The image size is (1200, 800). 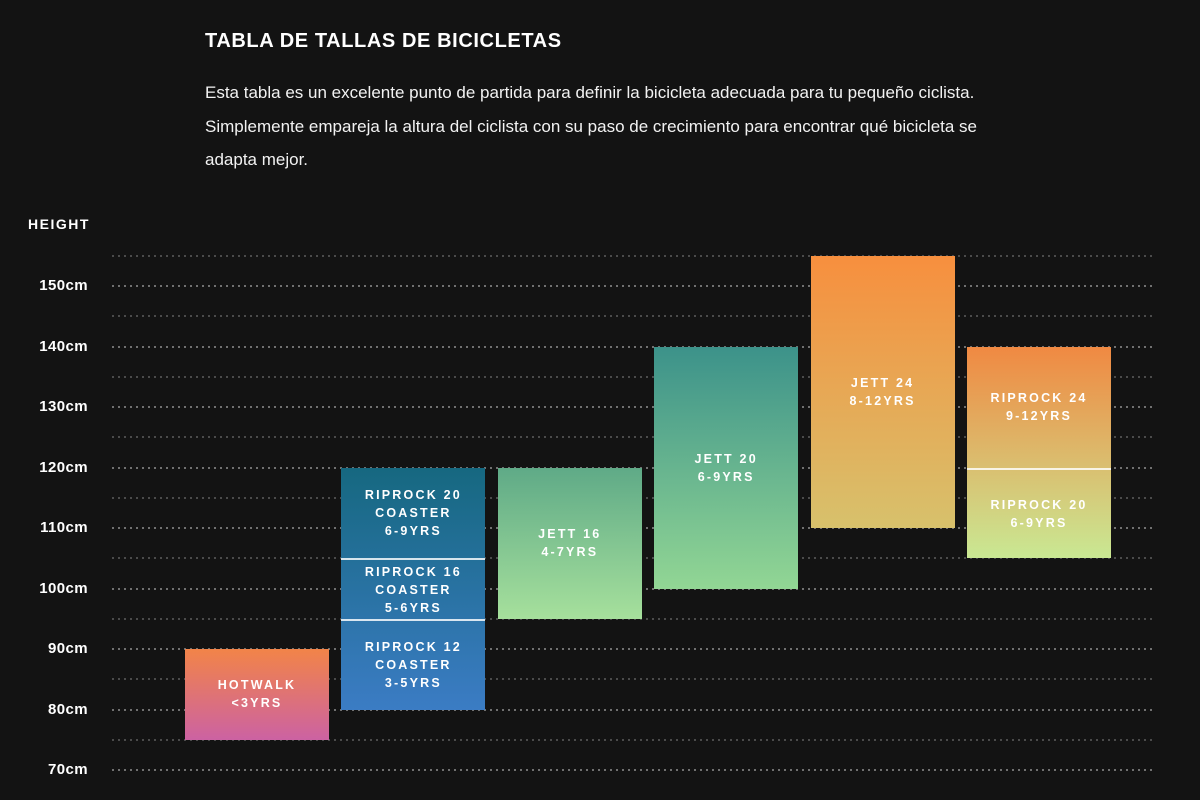 What do you see at coordinates (383, 41) in the screenshot?
I see `page-title: TABLA DE TALLAS DE BICICLETAS` at bounding box center [383, 41].